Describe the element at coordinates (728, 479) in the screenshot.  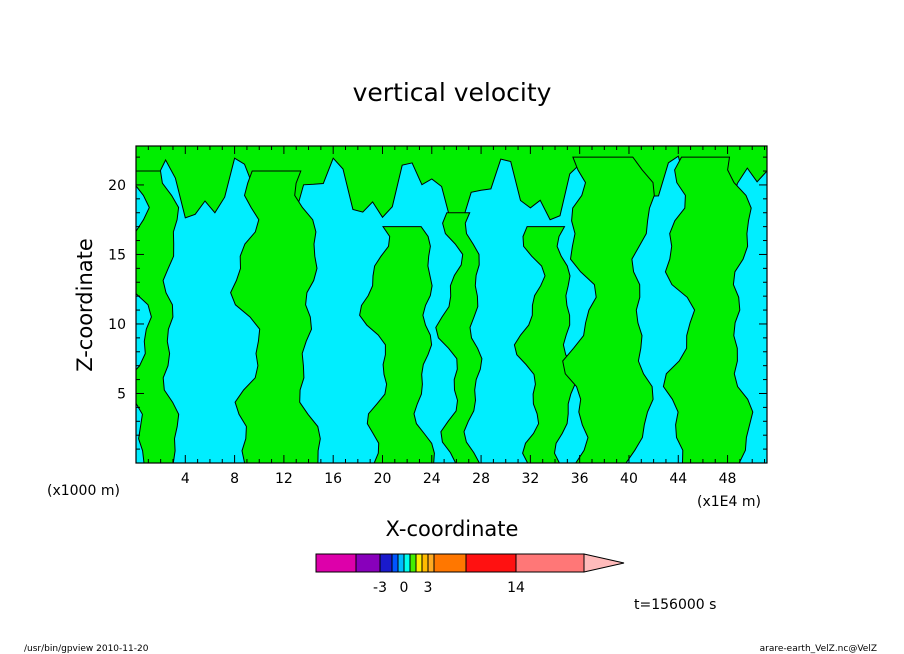
I see `x-tick-label: 48` at that location.